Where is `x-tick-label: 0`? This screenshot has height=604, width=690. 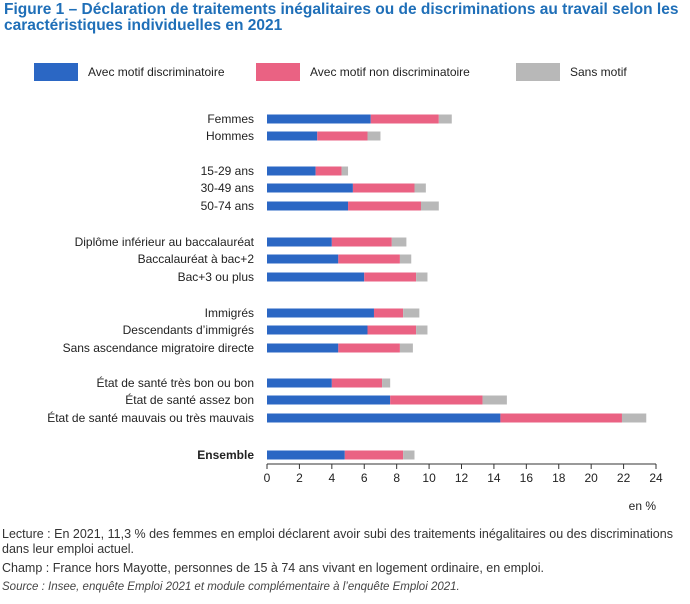 x-tick-label: 0 is located at coordinates (267, 478).